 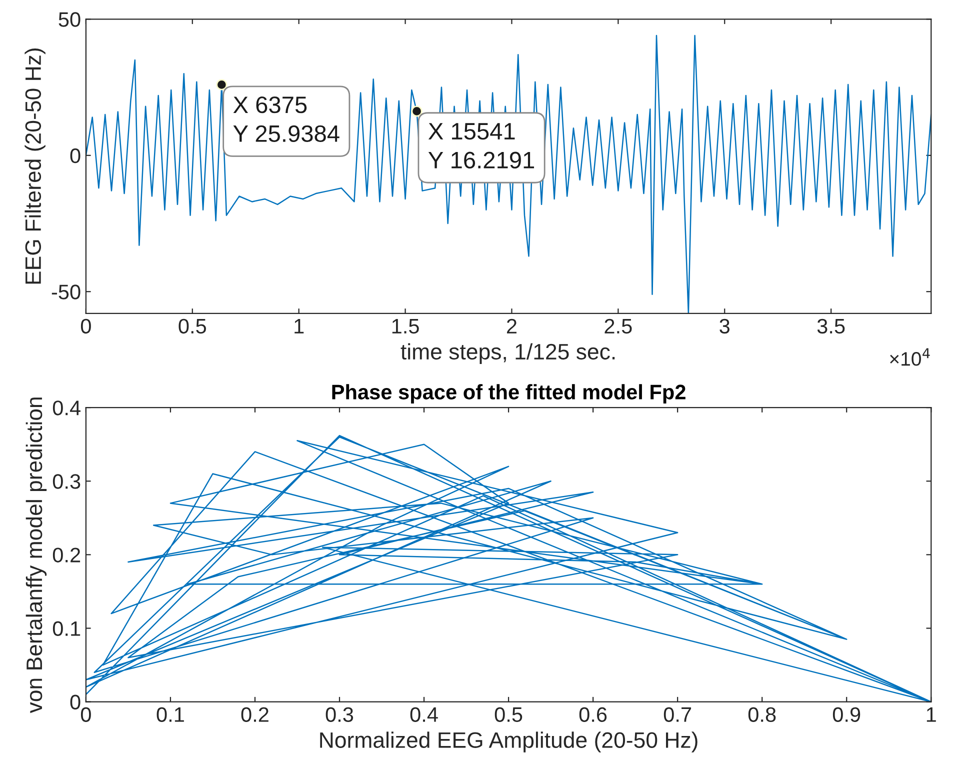 I want to click on x-tick-label: 1.5, so click(x=405, y=326).